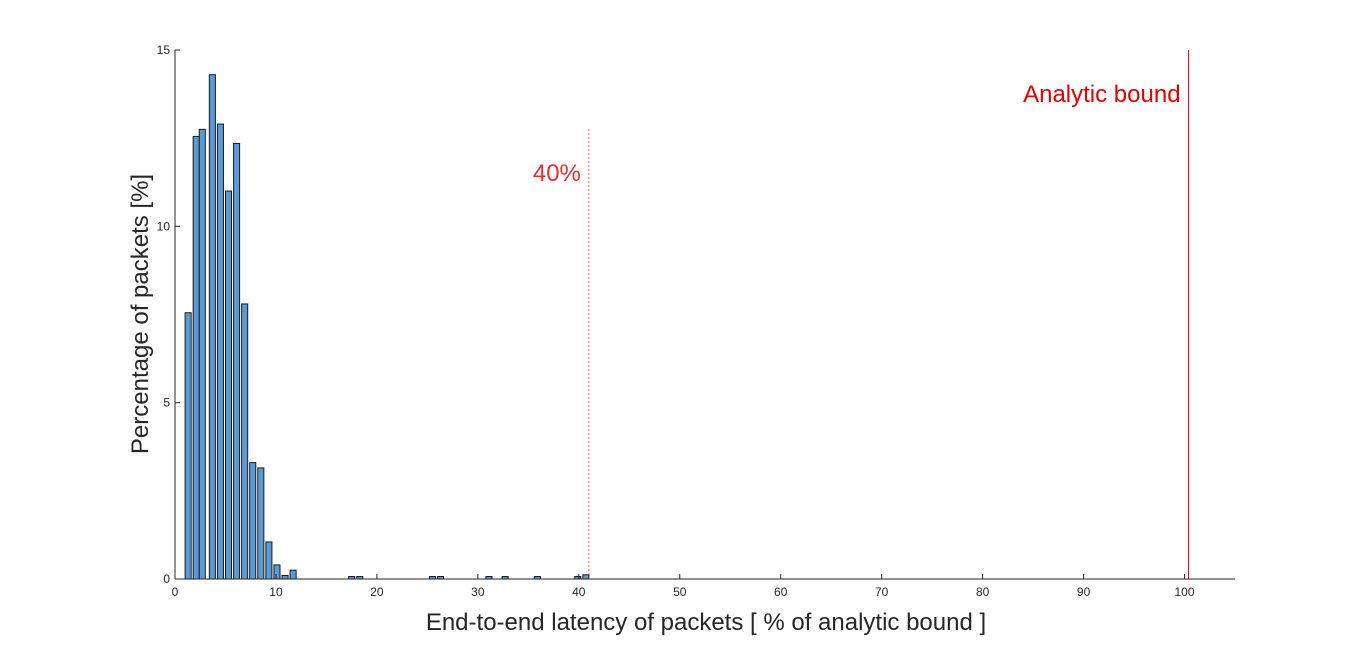  What do you see at coordinates (680, 592) in the screenshot?
I see `x-tick-label: 50` at bounding box center [680, 592].